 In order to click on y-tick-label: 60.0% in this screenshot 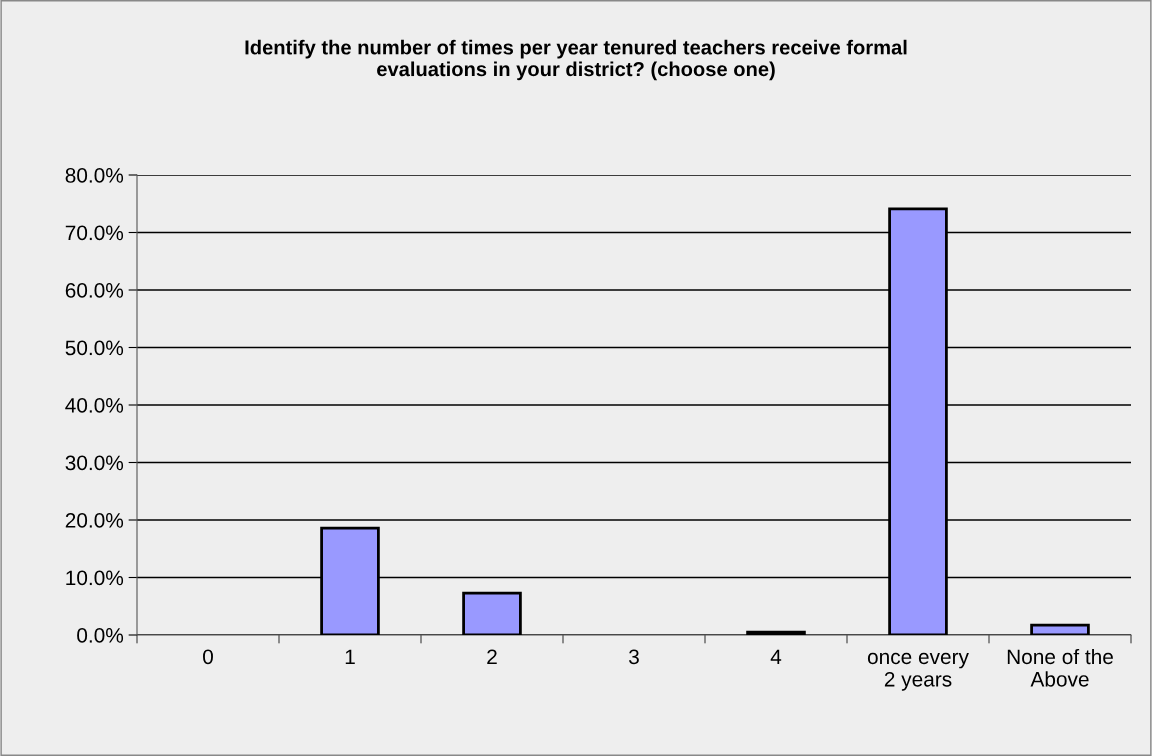, I will do `click(94, 290)`.